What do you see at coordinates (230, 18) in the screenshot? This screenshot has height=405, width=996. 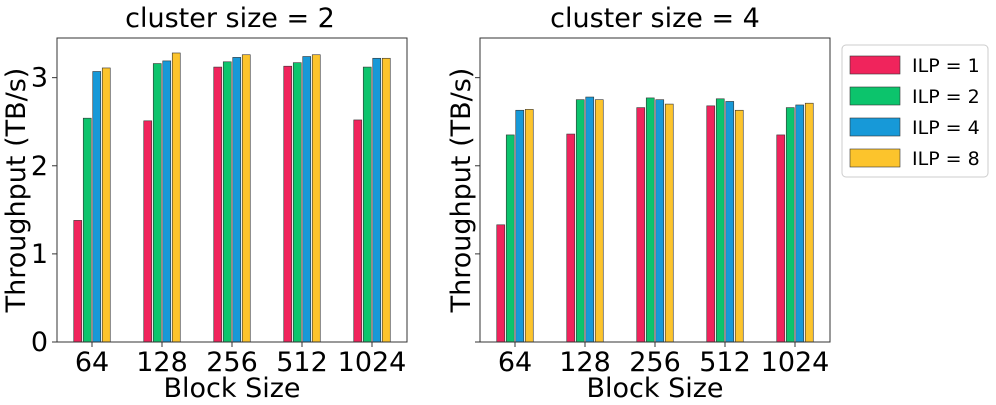 I see `chart-title: cluster size = 2` at bounding box center [230, 18].